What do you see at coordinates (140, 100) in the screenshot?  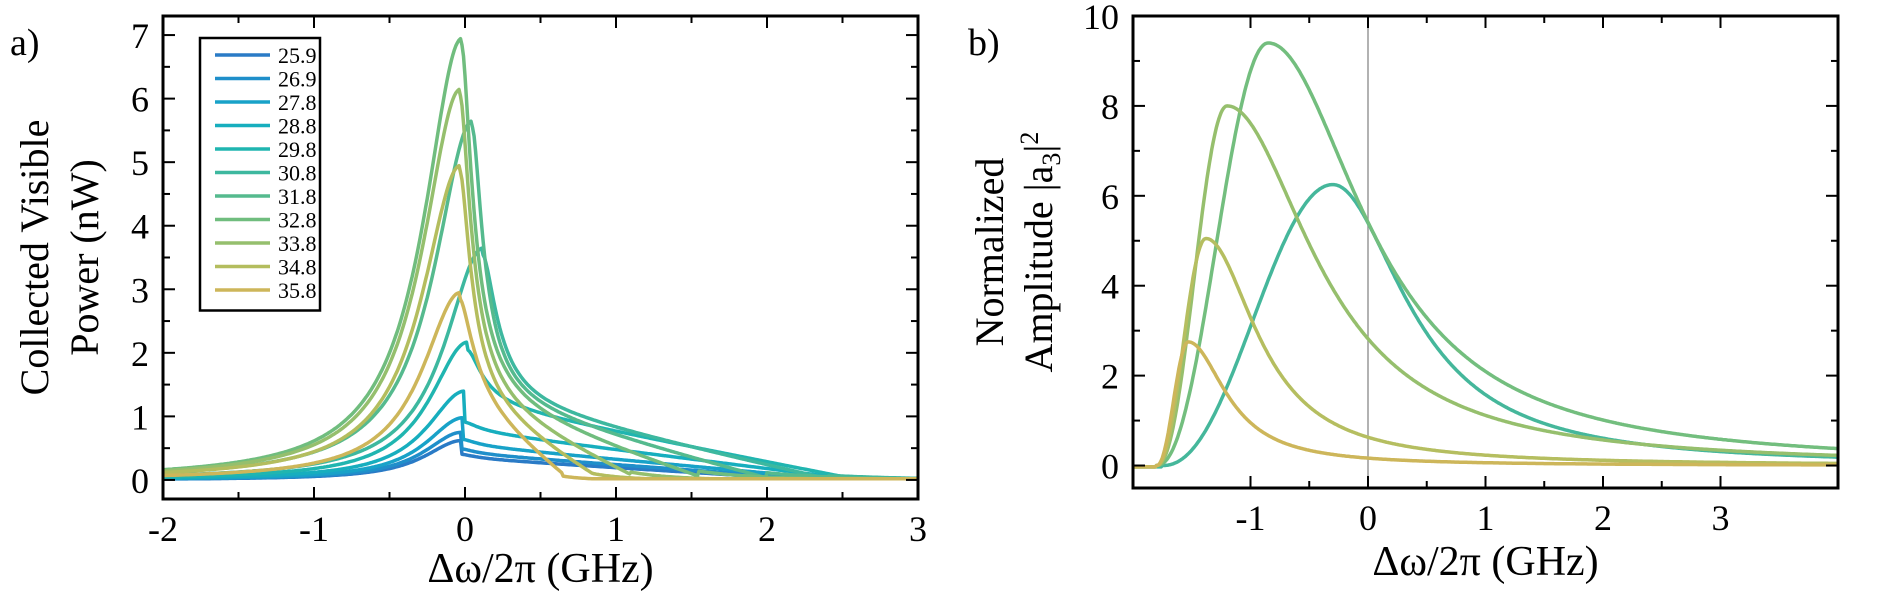 I see `a-ytick-label: 6` at bounding box center [140, 100].